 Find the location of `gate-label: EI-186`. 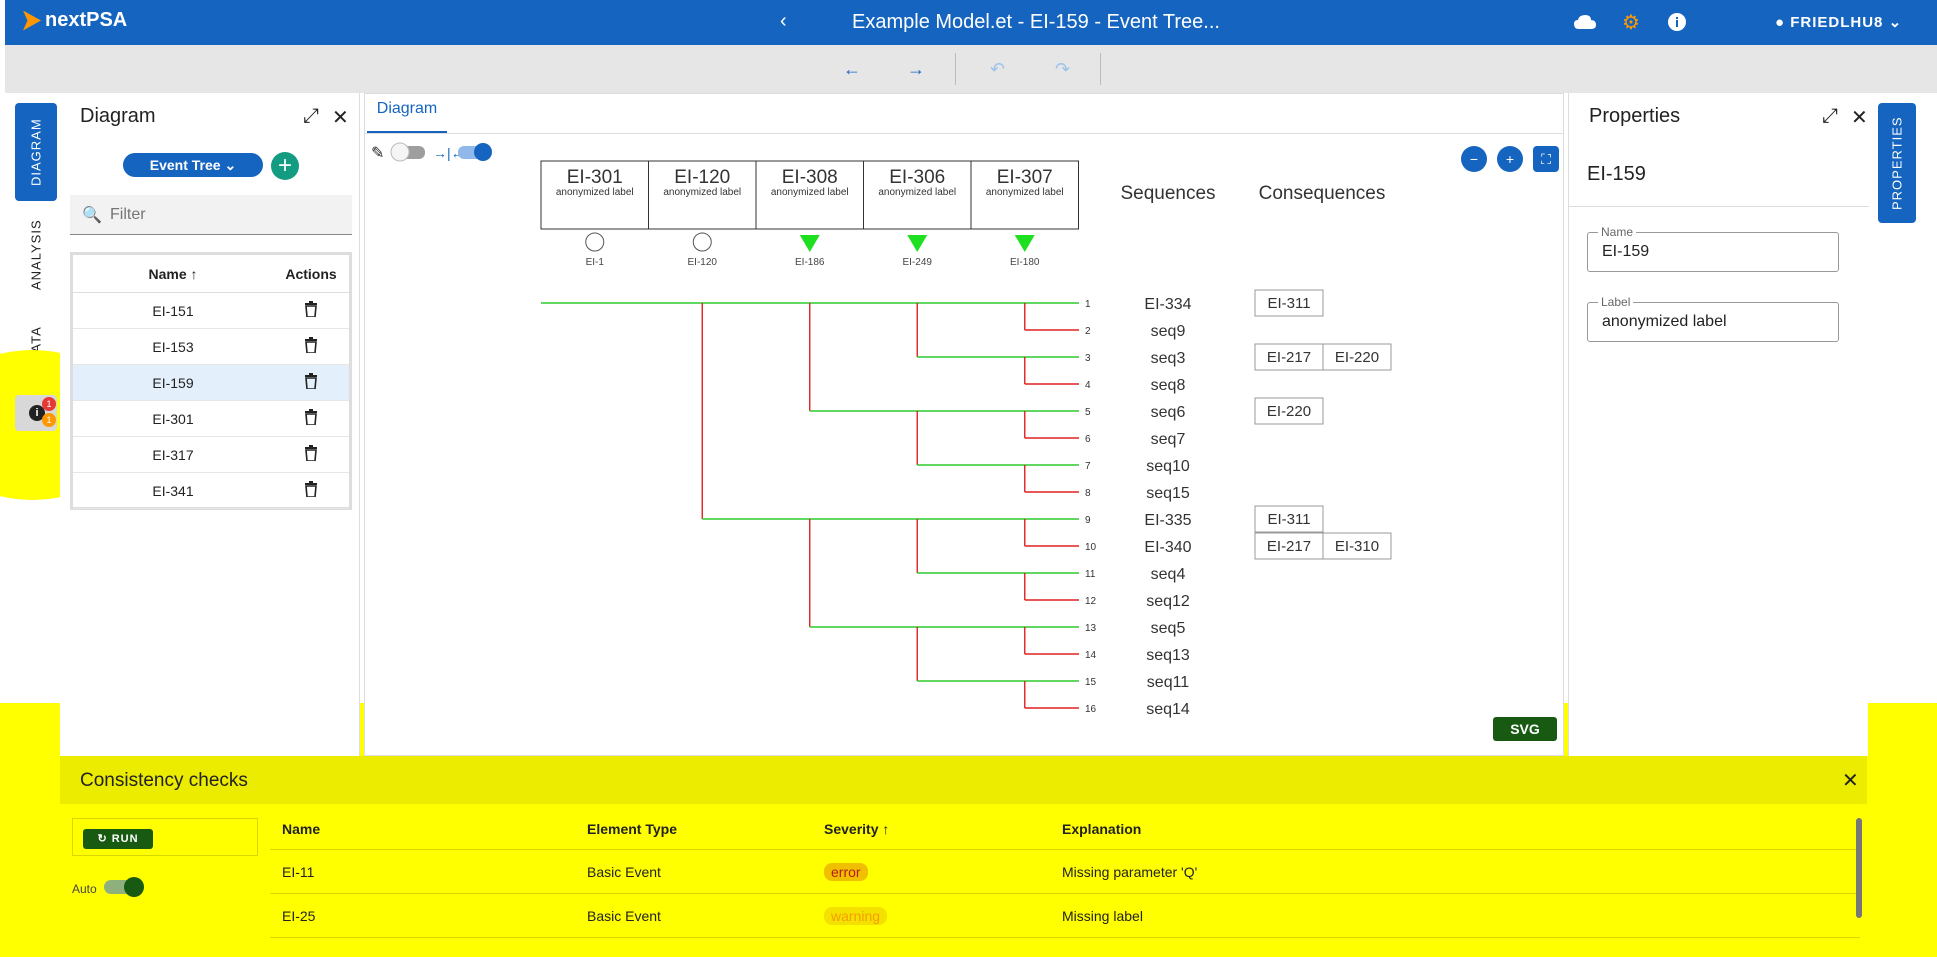

gate-label: EI-186 is located at coordinates (810, 262).